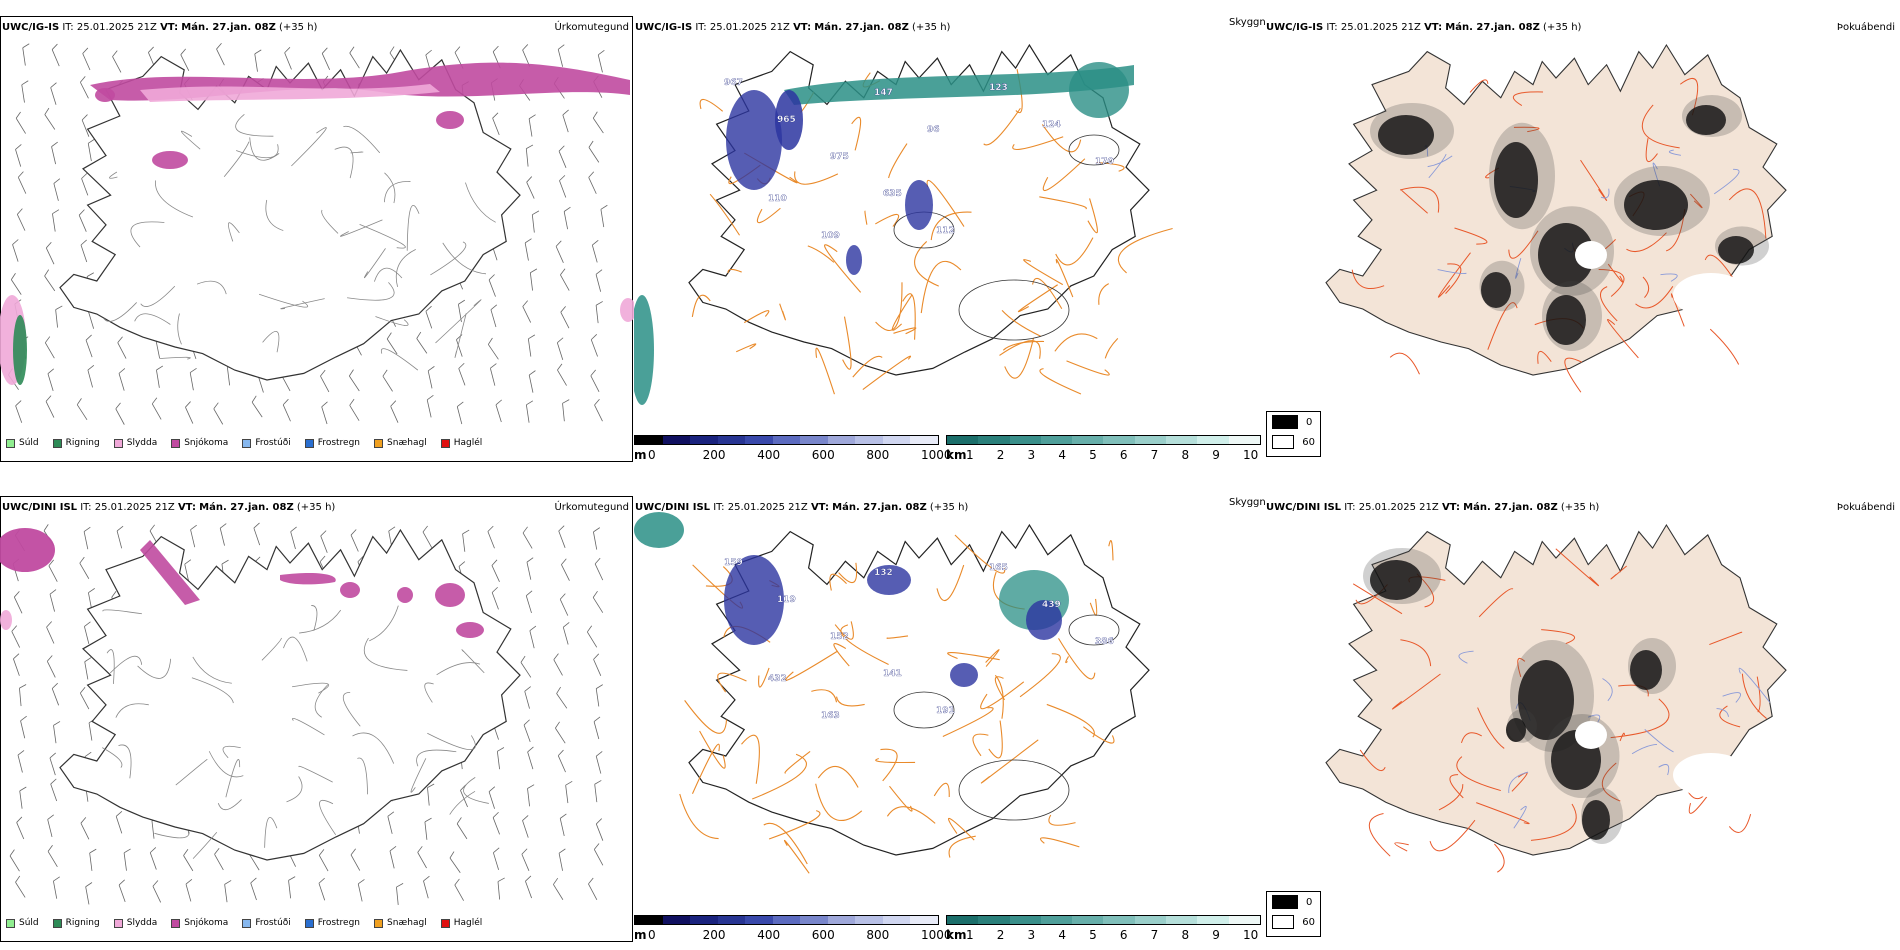 This screenshot has width=1900, height=950. Describe the element at coordinates (786, 600) in the screenshot. I see `peak-label: 119` at that location.